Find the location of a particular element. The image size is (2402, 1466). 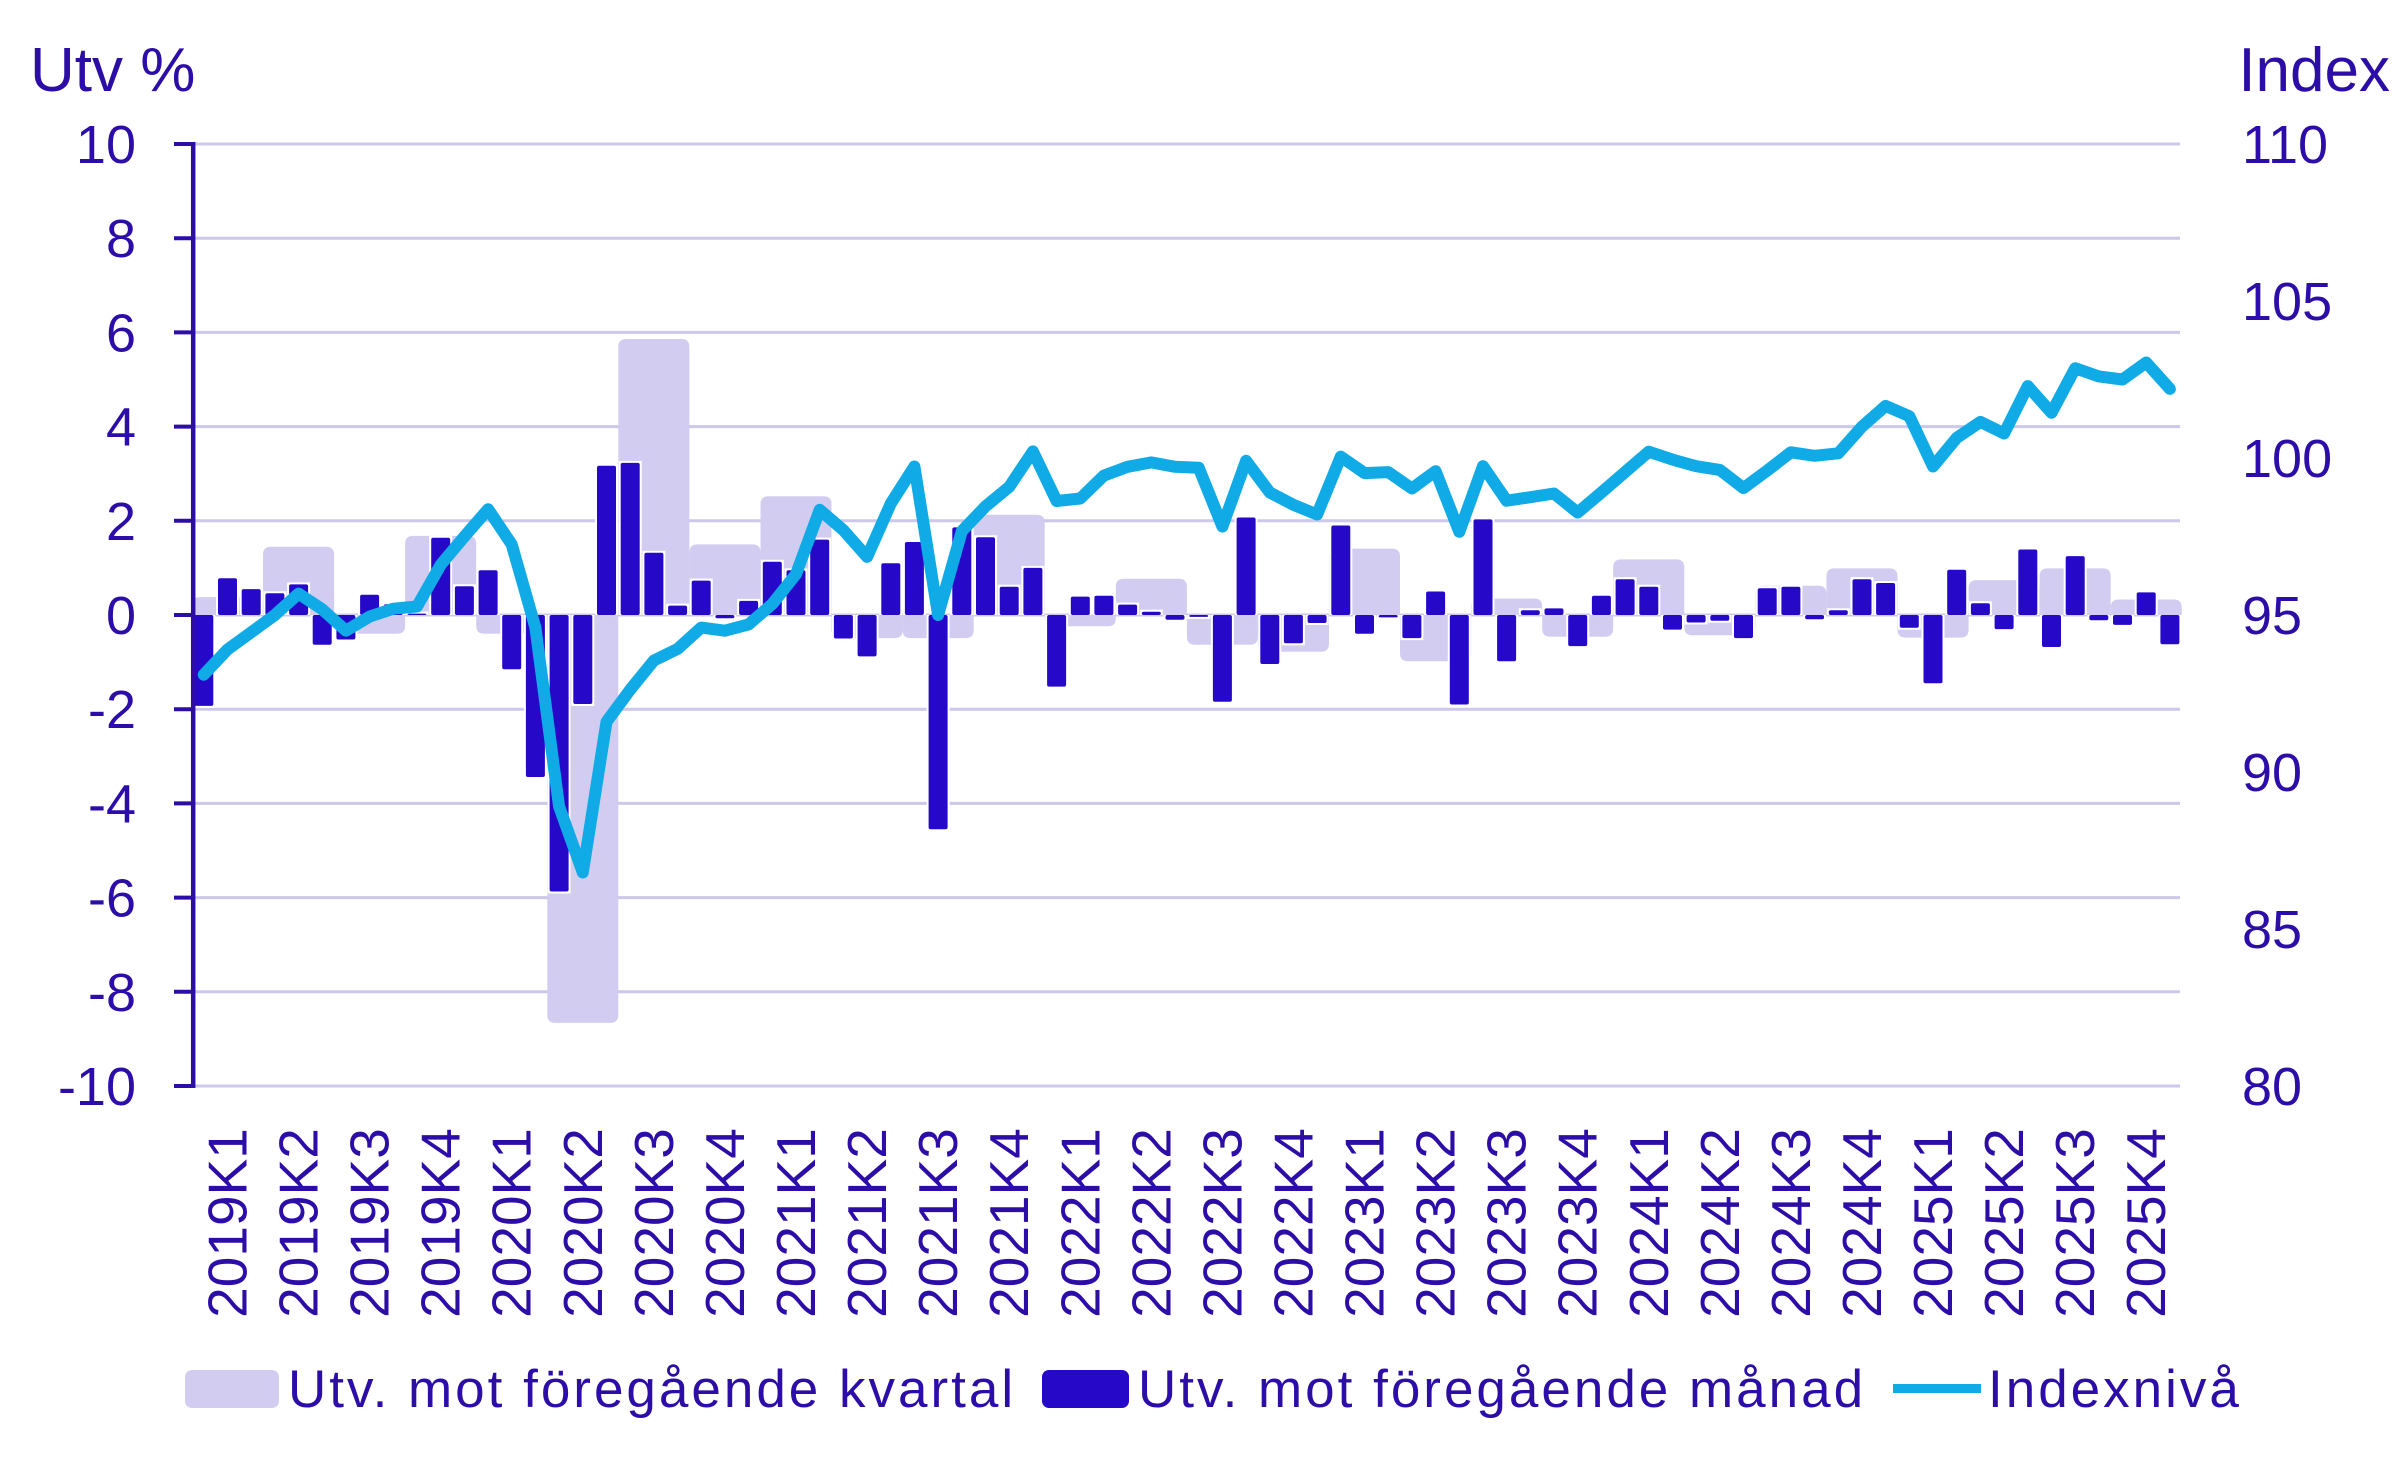

svg-text: 2019K4 is located at coordinates (441, 1223).